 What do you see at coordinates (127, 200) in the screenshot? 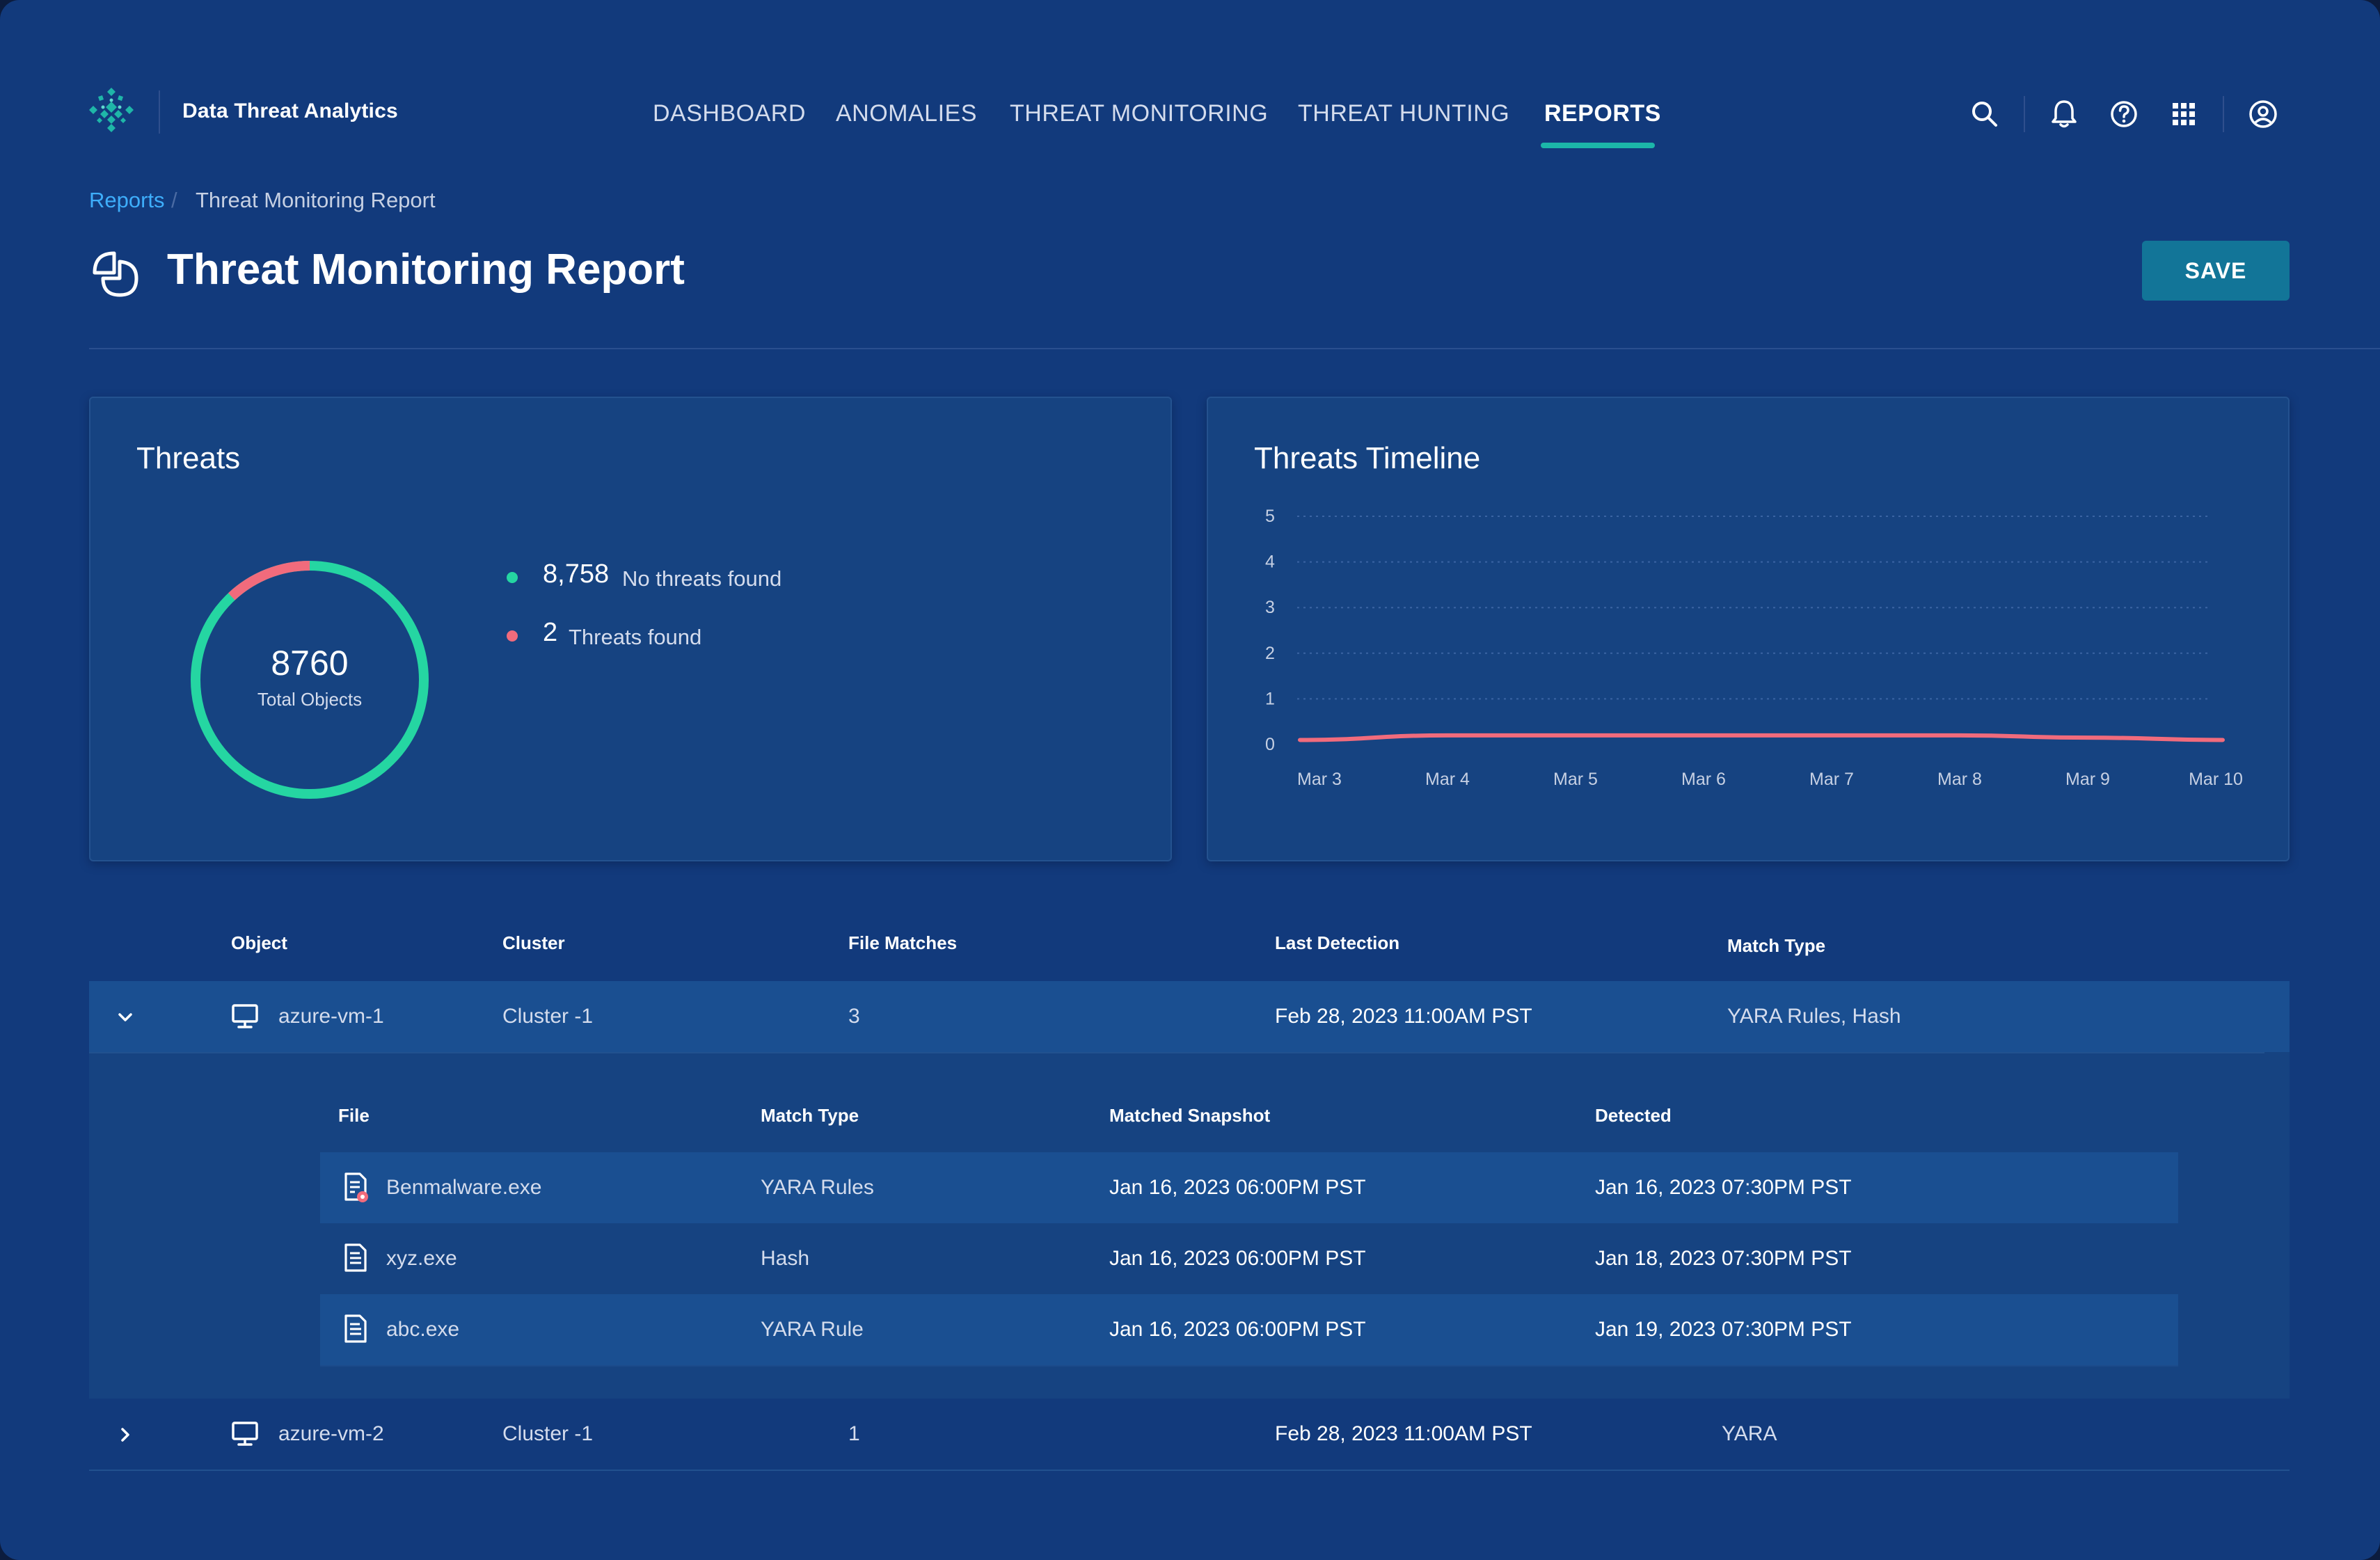
I see `breadcrumb-reports-link: Reports` at bounding box center [127, 200].